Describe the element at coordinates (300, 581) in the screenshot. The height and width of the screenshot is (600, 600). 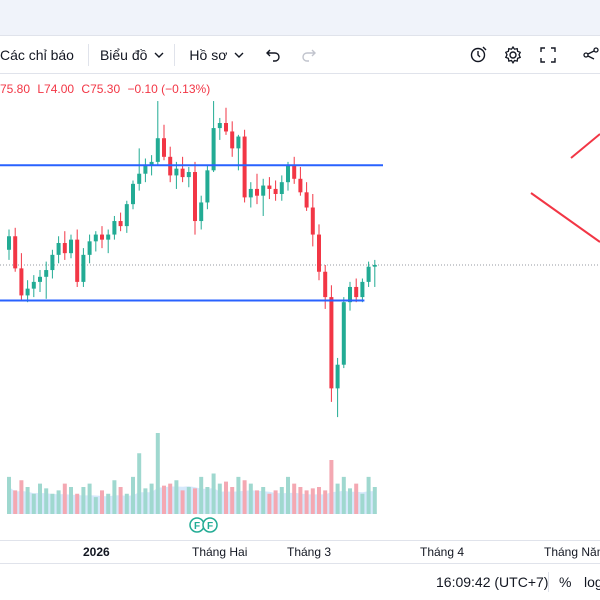
I see `status-bar: 16:09:42 (UTC+7) % log` at that location.